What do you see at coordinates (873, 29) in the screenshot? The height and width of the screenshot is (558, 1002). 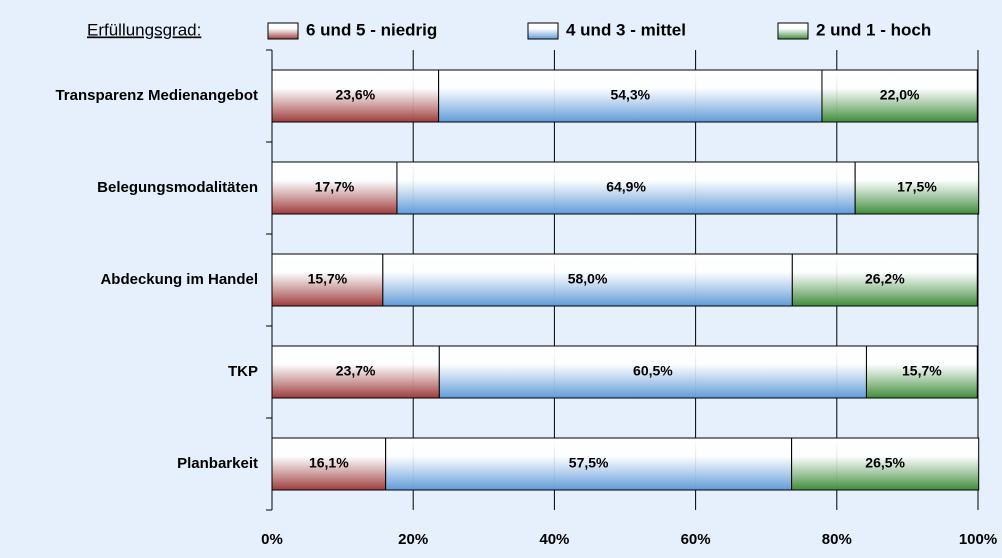 I see `legend-label: 2 und 1 - hoch` at bounding box center [873, 29].